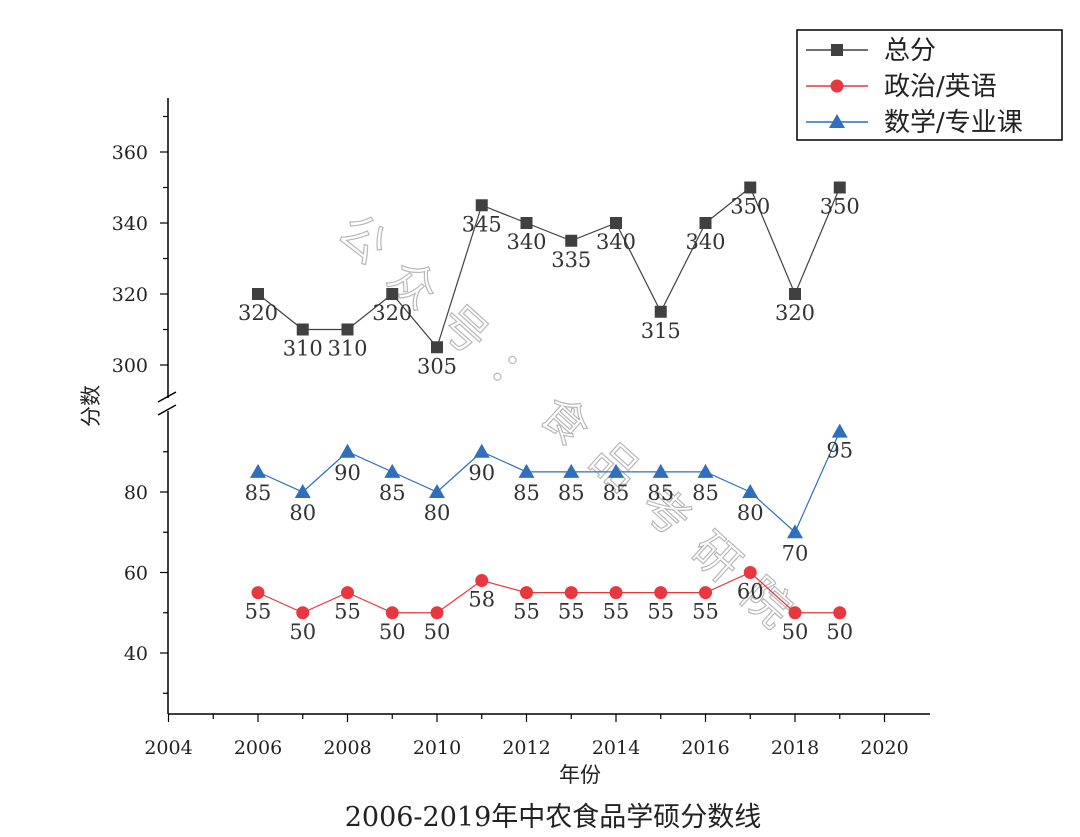 Image resolution: width=1080 pixels, height=837 pixels. What do you see at coordinates (837, 86) in the screenshot?
I see `legend-marker-politics-english` at bounding box center [837, 86].